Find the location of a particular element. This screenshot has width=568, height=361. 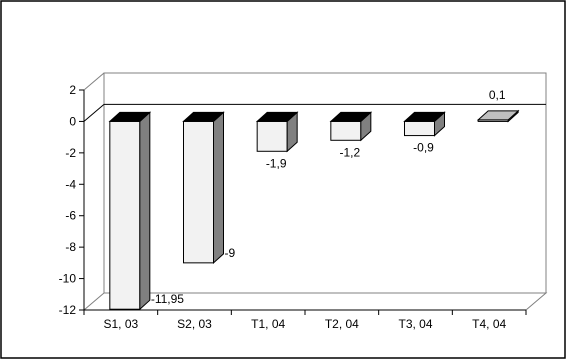

bar-data-label: -1,9 is located at coordinates (276, 163).